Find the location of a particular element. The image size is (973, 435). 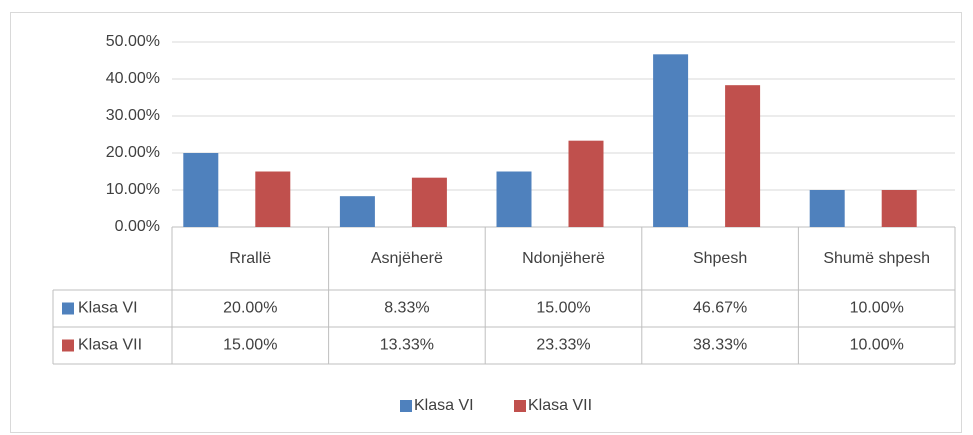

legend-label: Klasa VII is located at coordinates (560, 405).